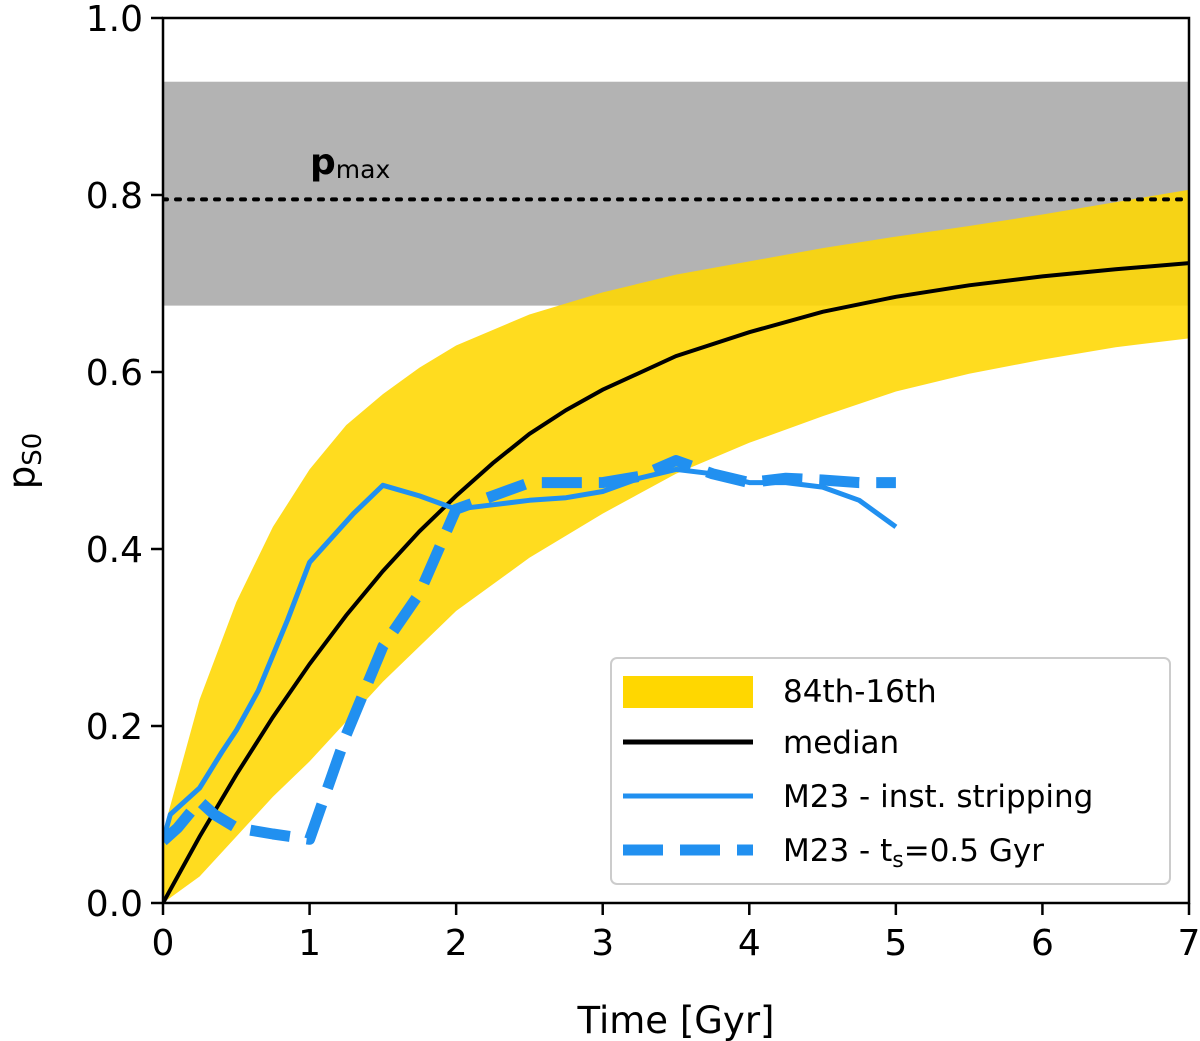 This screenshot has height=1041, width=1200. Describe the element at coordinates (363, 169) in the screenshot. I see `pmax-label-sub: max` at that location.